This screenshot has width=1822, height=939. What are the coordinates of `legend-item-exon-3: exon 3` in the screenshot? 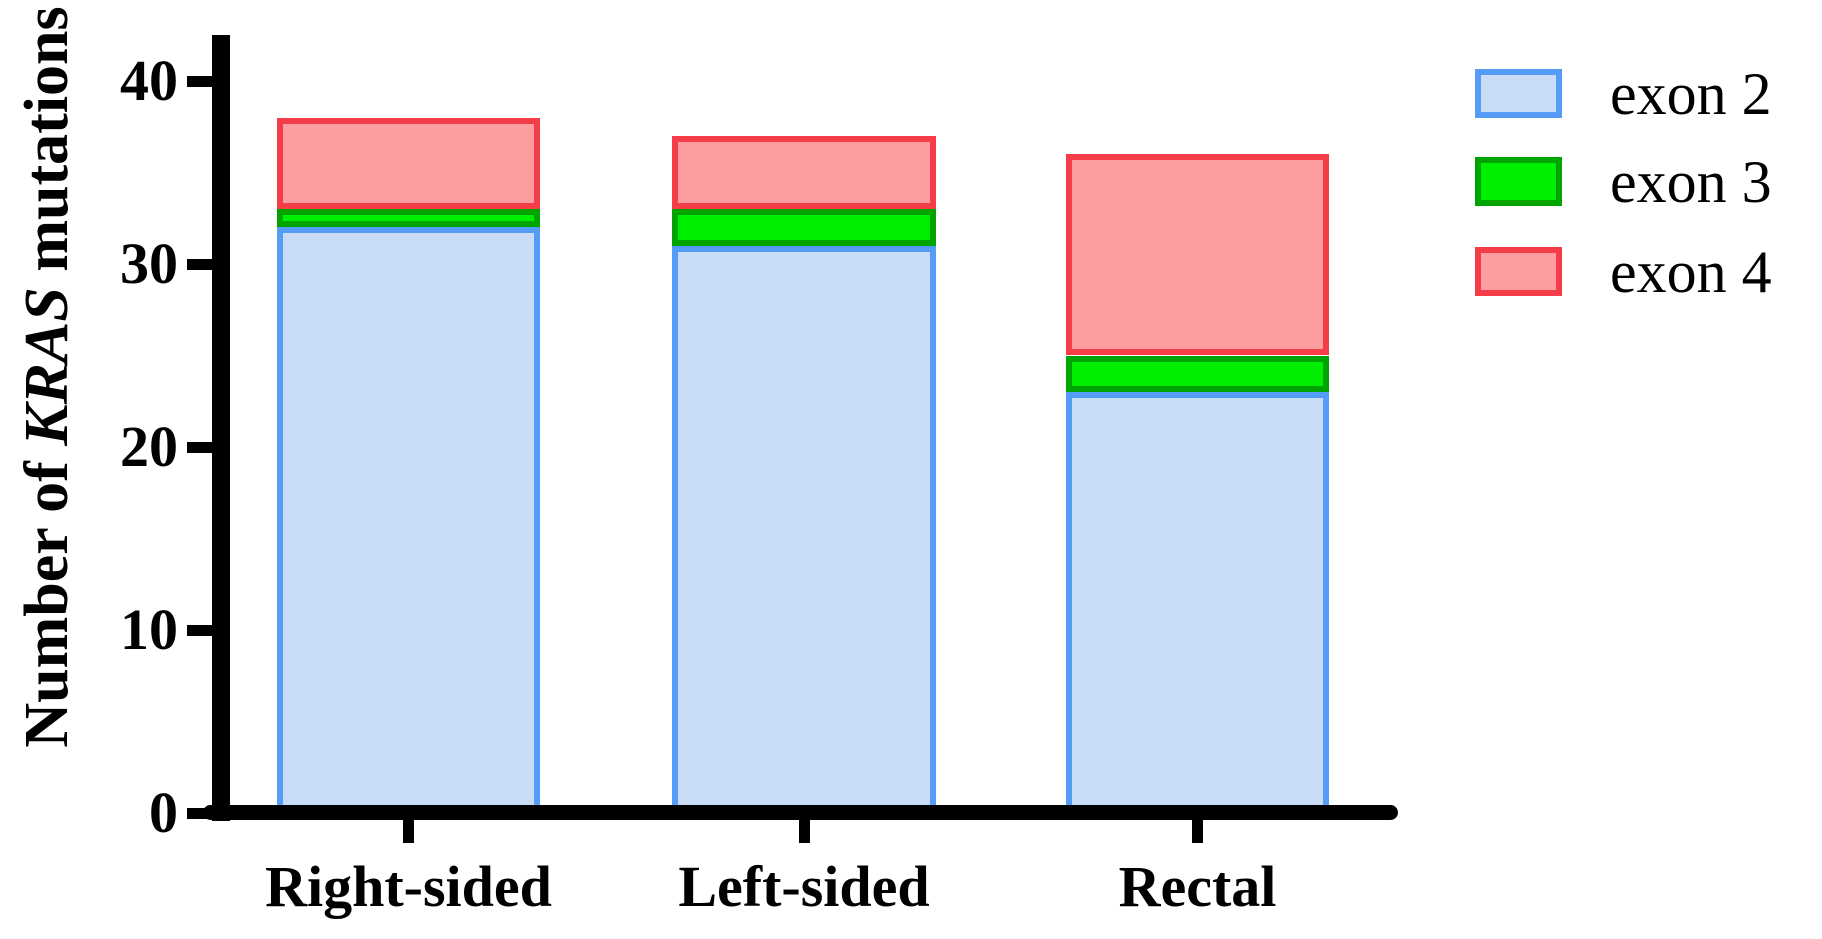 It's located at (1623, 182).